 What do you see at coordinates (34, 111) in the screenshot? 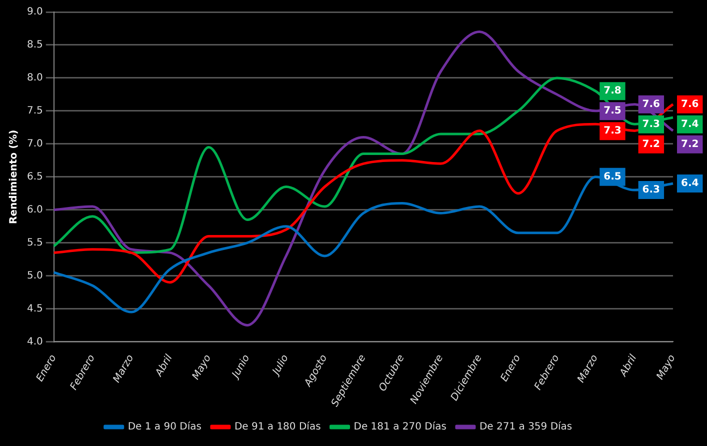
I see `y-tick-label: 7.5` at bounding box center [34, 111].